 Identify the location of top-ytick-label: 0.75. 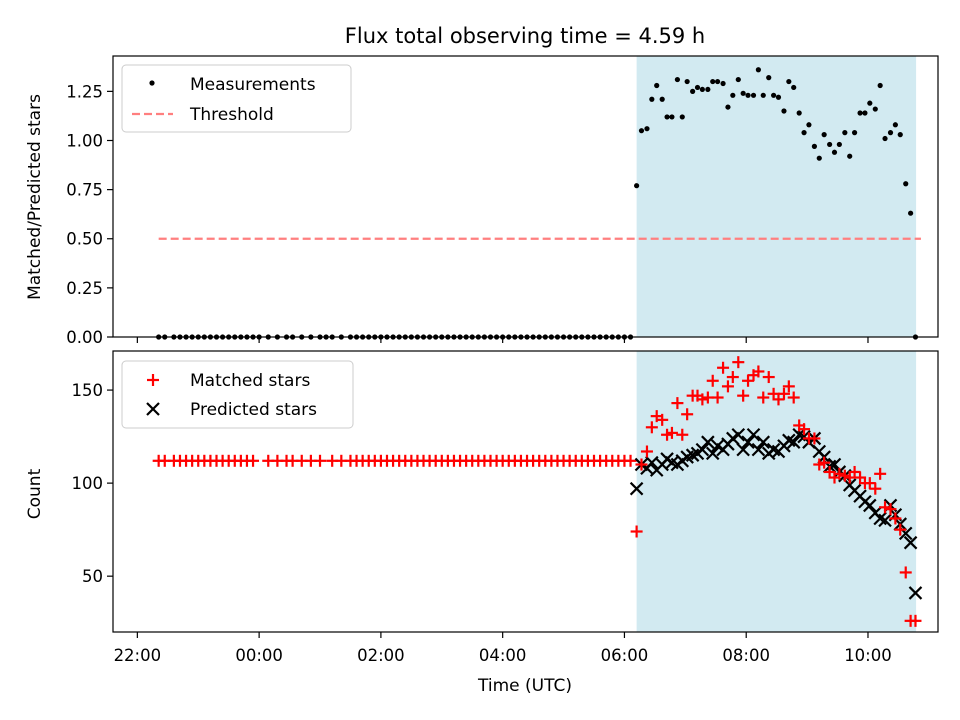
(84, 190).